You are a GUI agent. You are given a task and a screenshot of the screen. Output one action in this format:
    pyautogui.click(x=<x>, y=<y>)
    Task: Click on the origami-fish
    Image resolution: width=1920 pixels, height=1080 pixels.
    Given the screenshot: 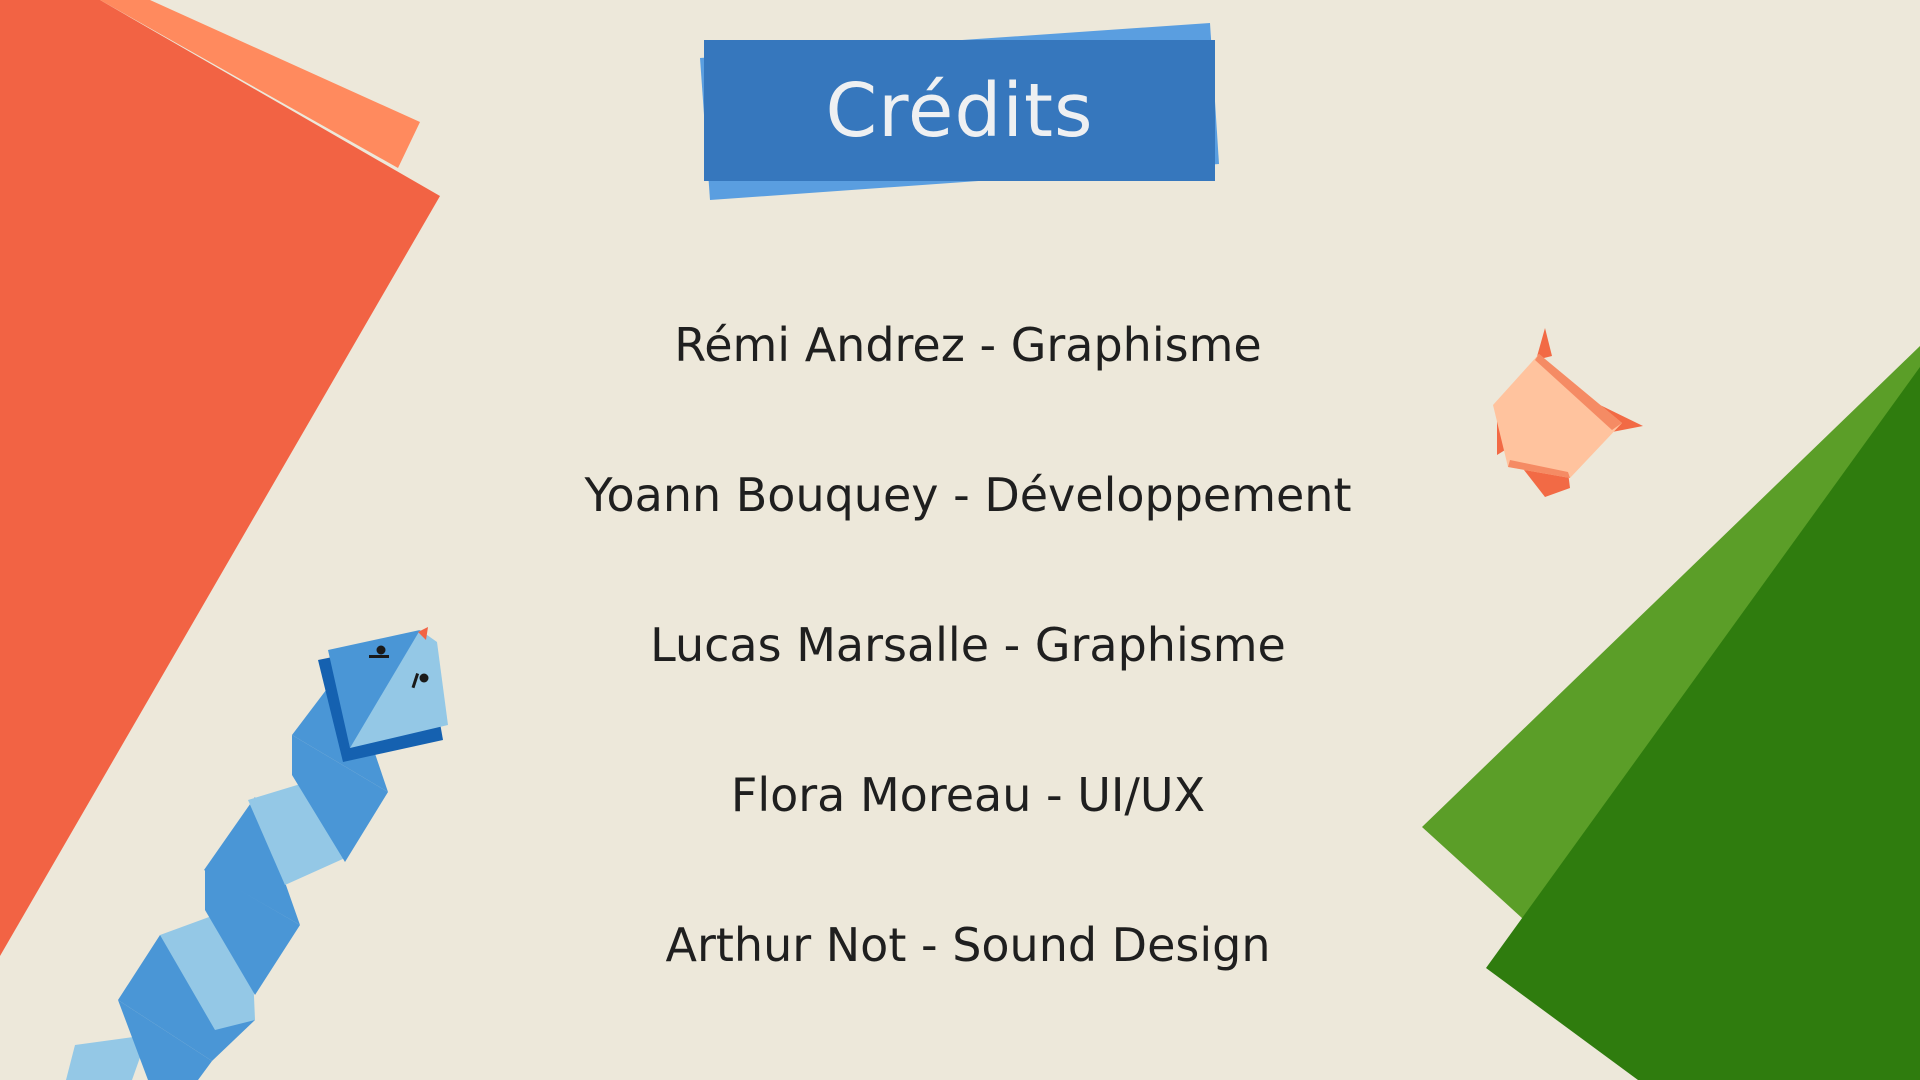 What is the action you would take?
    pyautogui.click(x=1568, y=412)
    